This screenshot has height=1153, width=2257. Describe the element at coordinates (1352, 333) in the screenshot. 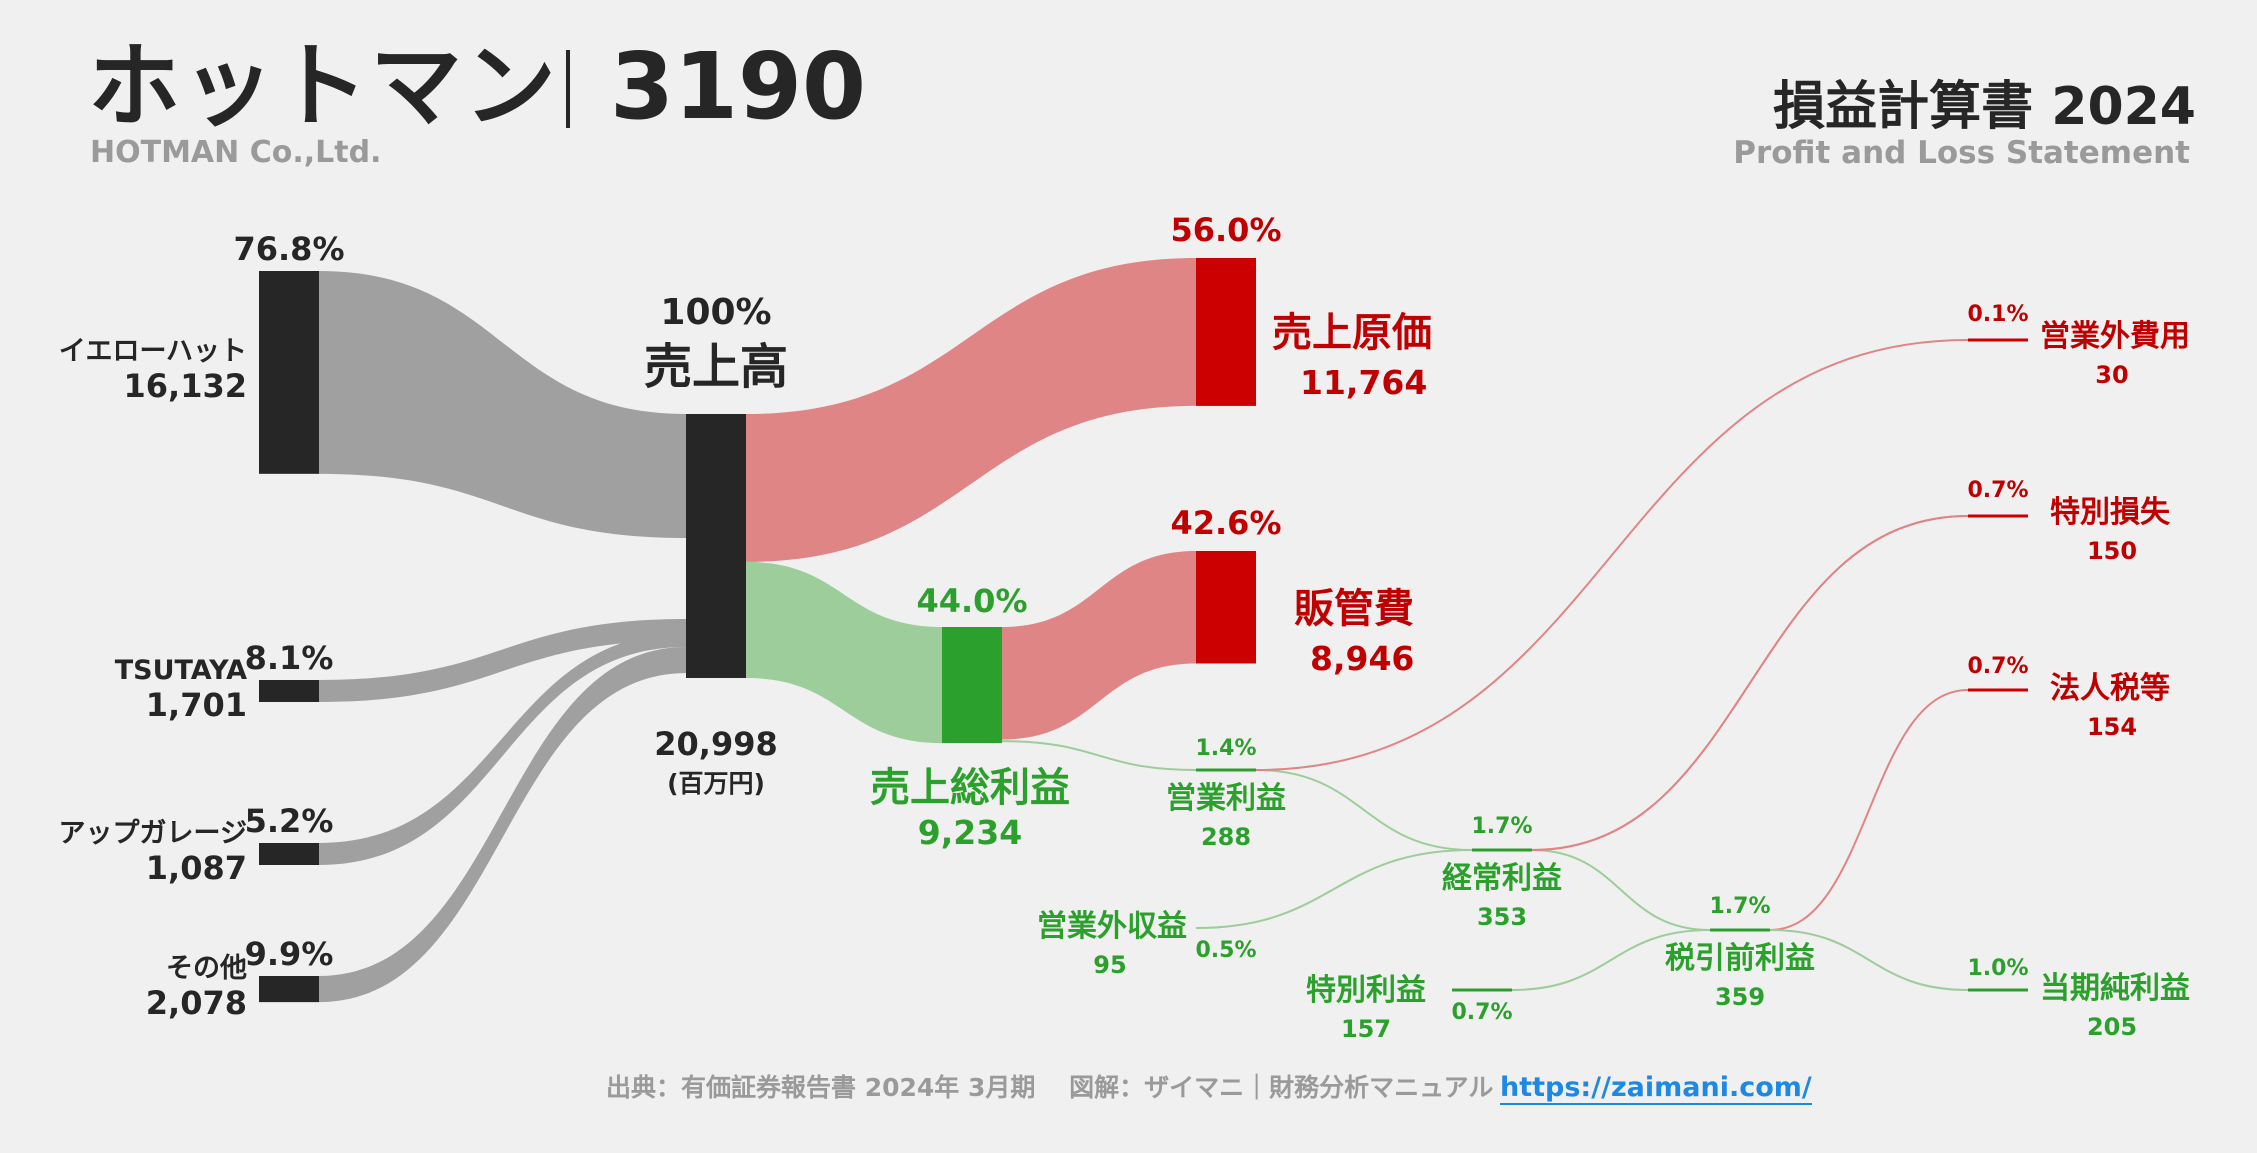

I see `cos-label: 売上原価` at that location.